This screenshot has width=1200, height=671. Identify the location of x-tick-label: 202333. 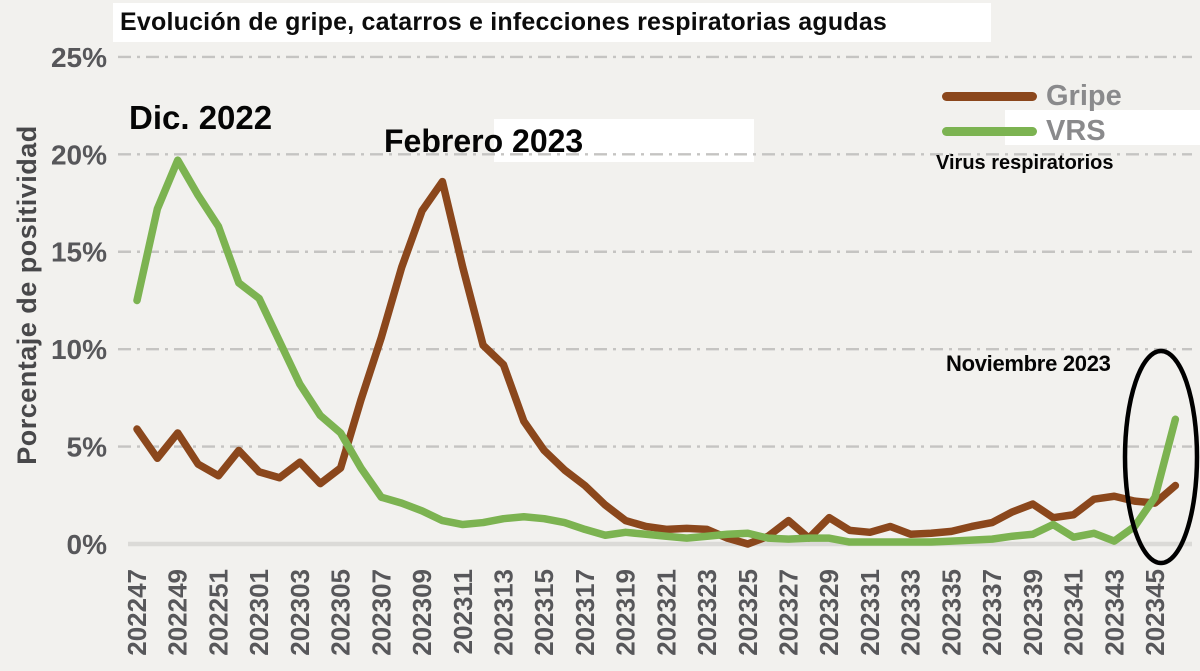
(911, 612).